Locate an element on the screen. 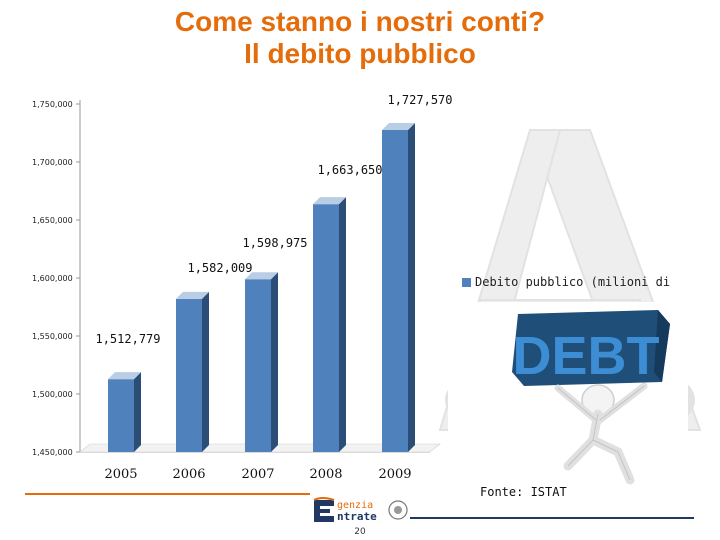 The image size is (720, 540). debt-word: DEBT is located at coordinates (586, 356).